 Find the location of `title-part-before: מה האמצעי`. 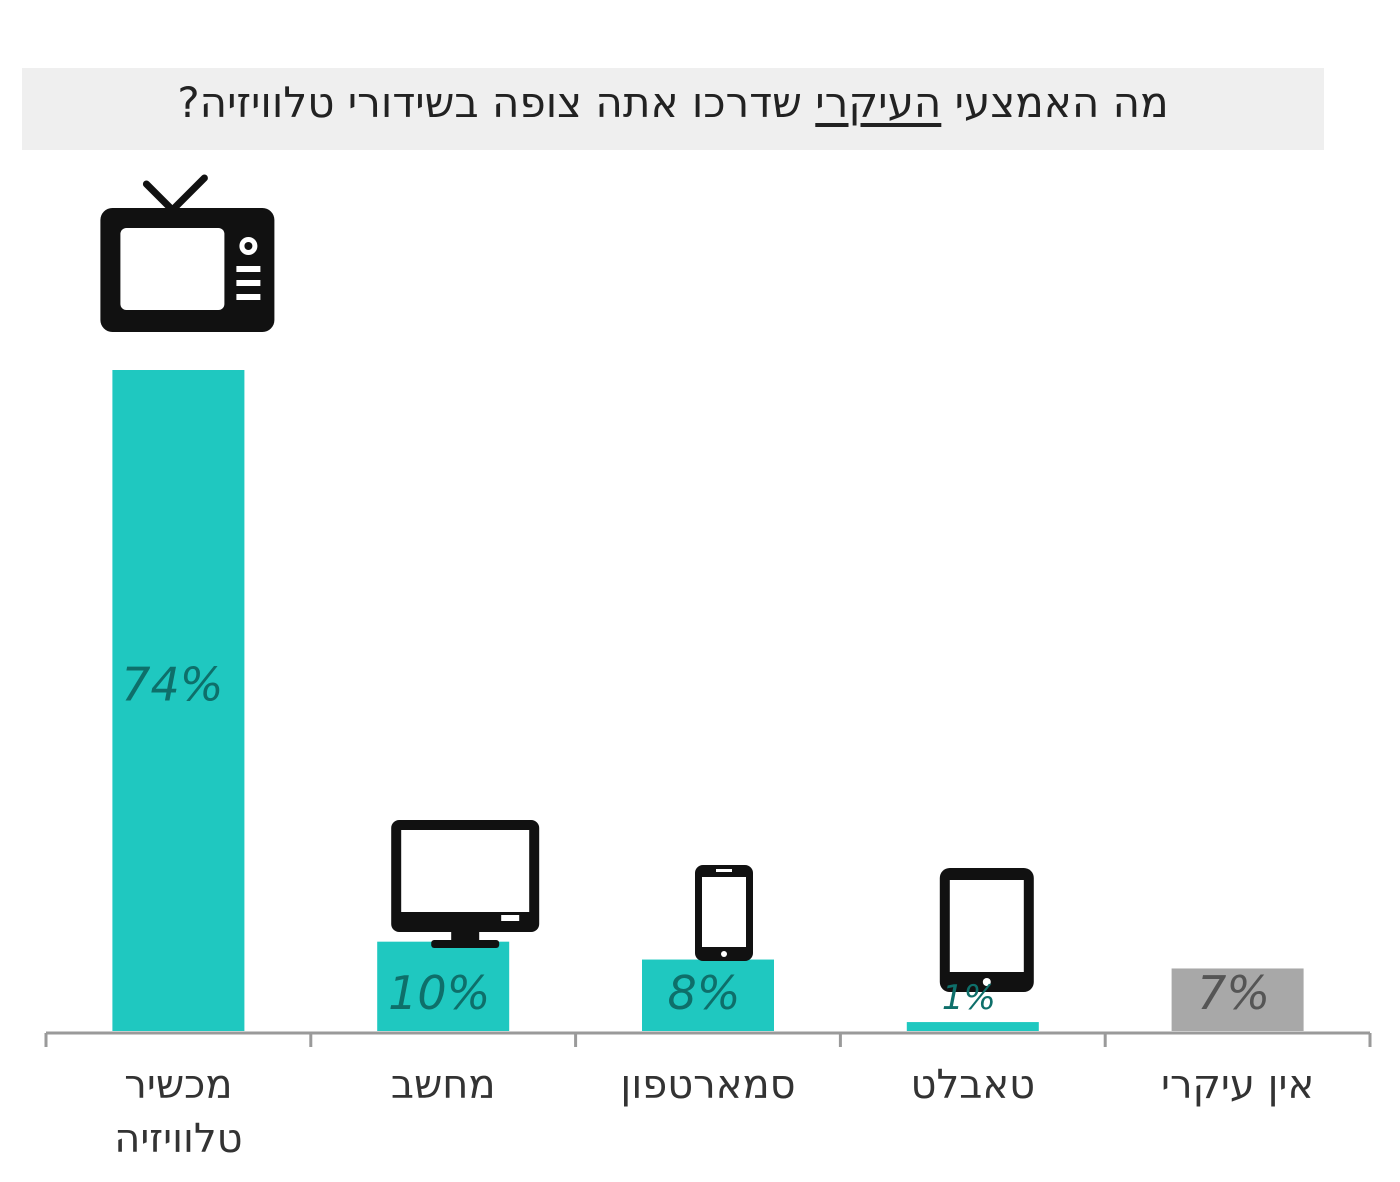

title-part-before: מה האמצעי is located at coordinates (1055, 102).